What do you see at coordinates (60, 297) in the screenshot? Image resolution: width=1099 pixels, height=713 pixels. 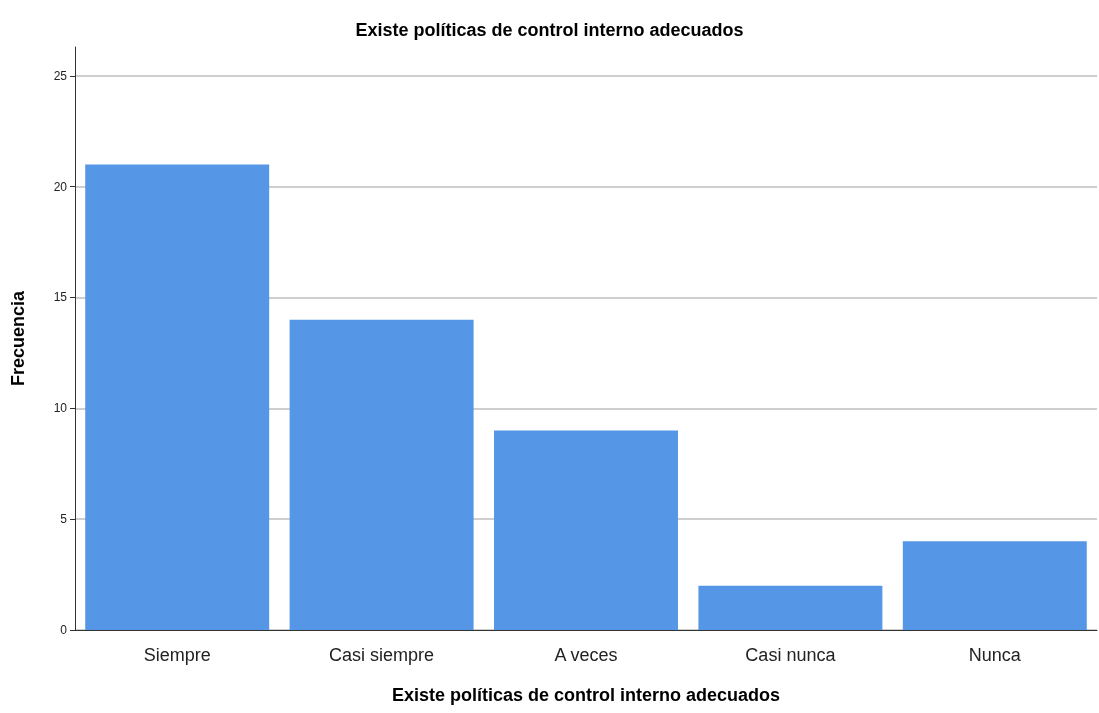 I see `y-tick-label: 15` at bounding box center [60, 297].